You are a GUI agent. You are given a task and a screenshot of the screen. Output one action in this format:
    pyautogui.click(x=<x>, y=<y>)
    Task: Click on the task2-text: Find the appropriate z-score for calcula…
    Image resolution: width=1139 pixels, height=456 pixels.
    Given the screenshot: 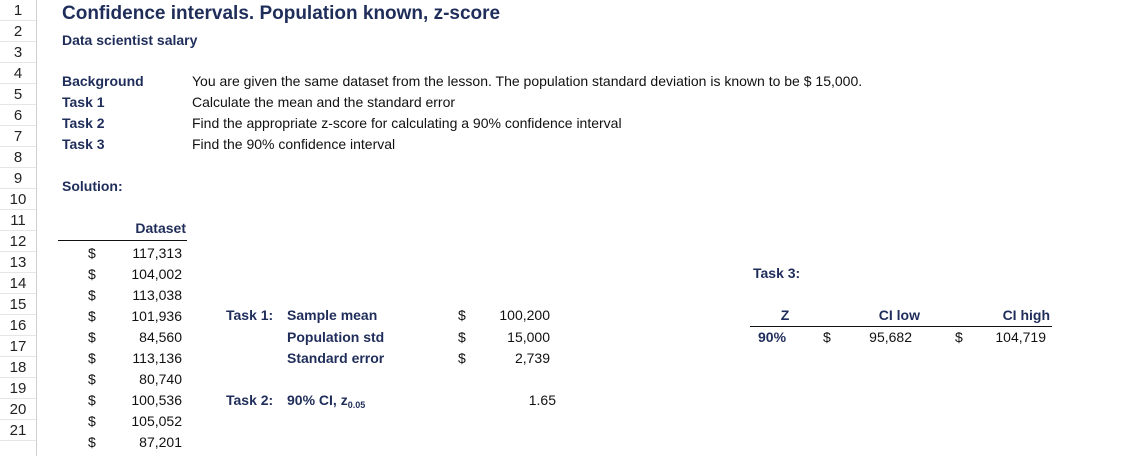 What is the action you would take?
    pyautogui.click(x=407, y=123)
    